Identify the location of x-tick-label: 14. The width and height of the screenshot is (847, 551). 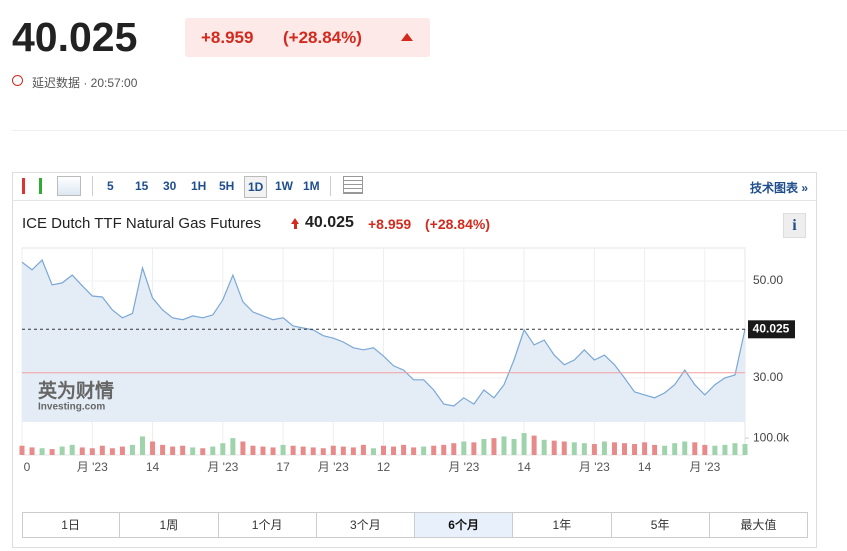
(645, 467).